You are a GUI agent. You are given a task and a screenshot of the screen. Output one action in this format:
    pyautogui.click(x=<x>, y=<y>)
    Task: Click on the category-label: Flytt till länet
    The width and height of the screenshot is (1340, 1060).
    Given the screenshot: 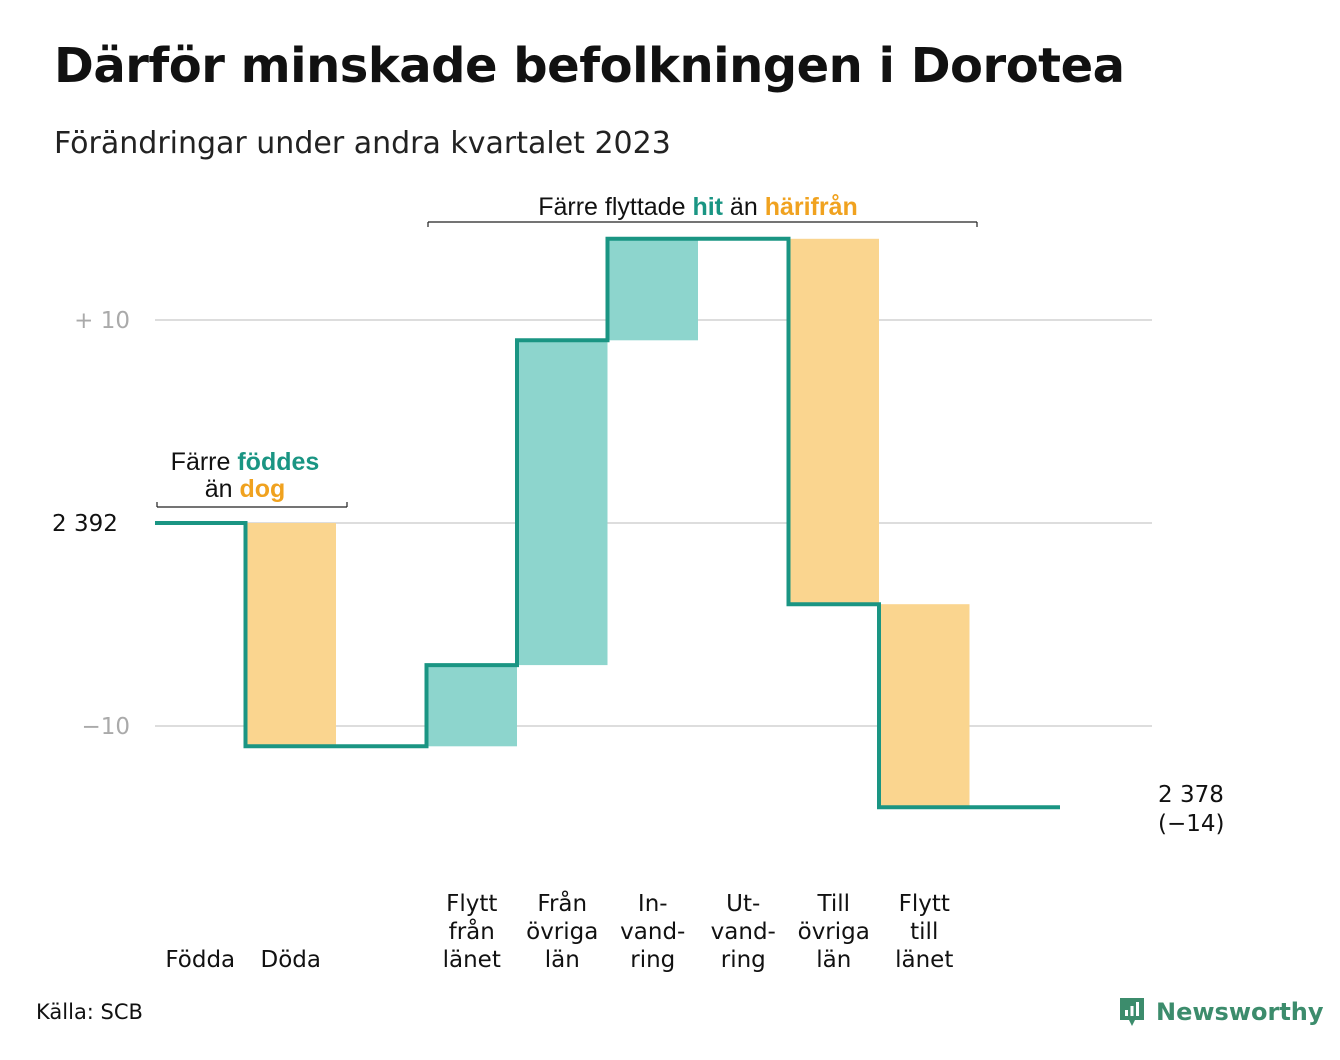 What is the action you would take?
    pyautogui.click(x=924, y=932)
    